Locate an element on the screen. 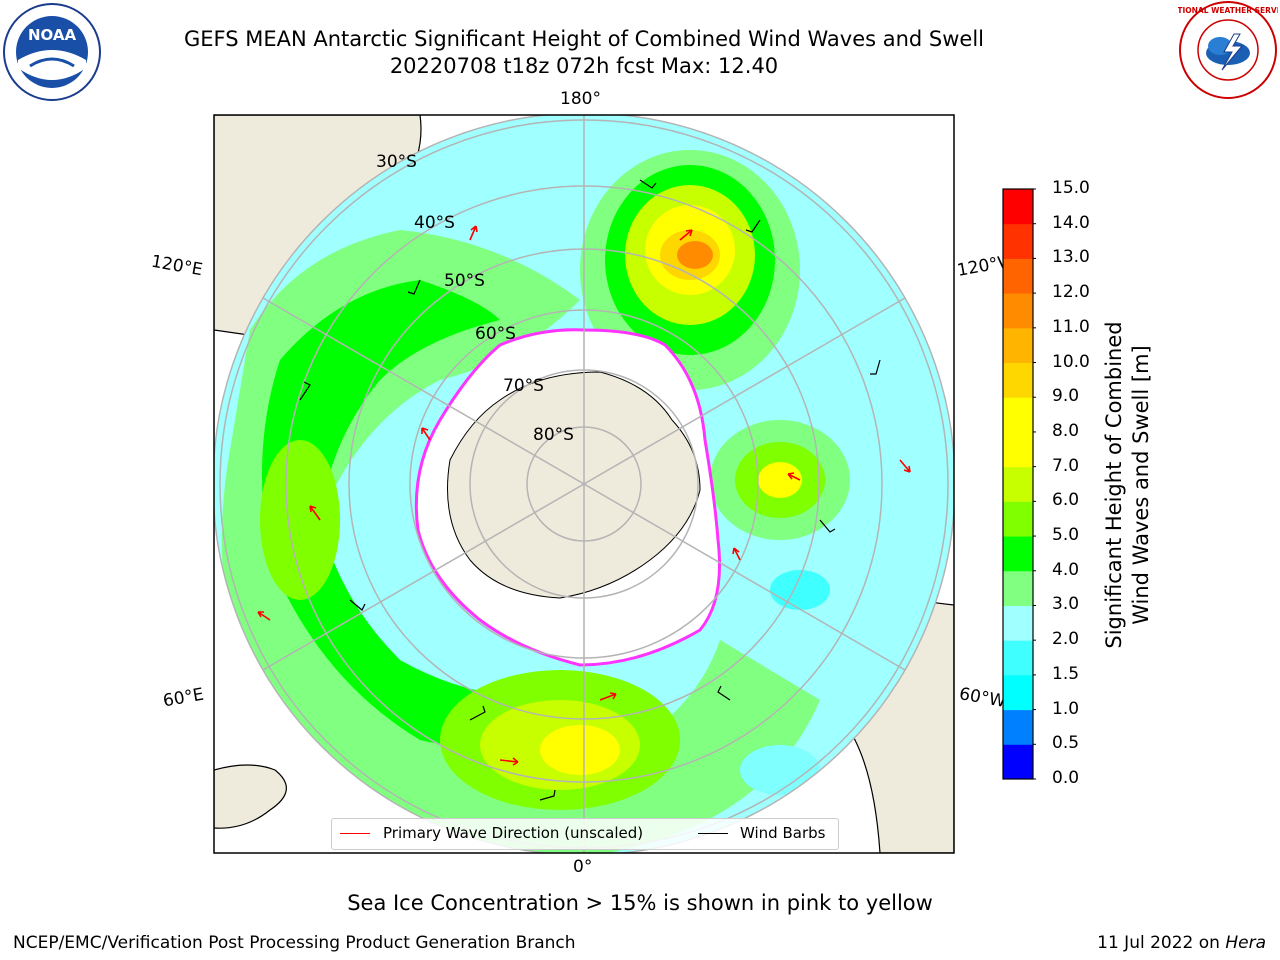 The height and width of the screenshot is (960, 1280). lat-label-60s: 60°S is located at coordinates (495, 334).